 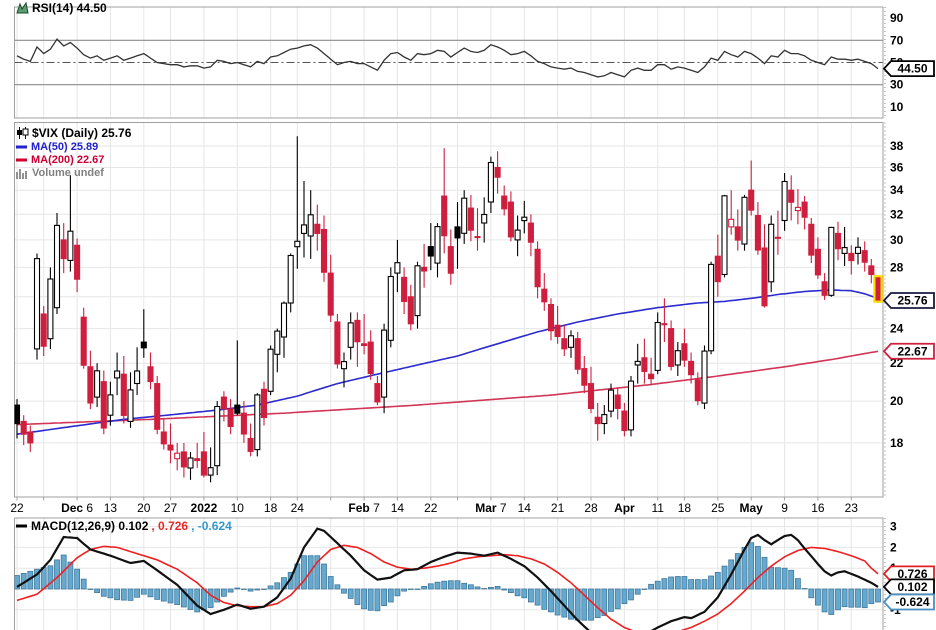 What do you see at coordinates (852, 508) in the screenshot?
I see `date-tick-label: 23` at bounding box center [852, 508].